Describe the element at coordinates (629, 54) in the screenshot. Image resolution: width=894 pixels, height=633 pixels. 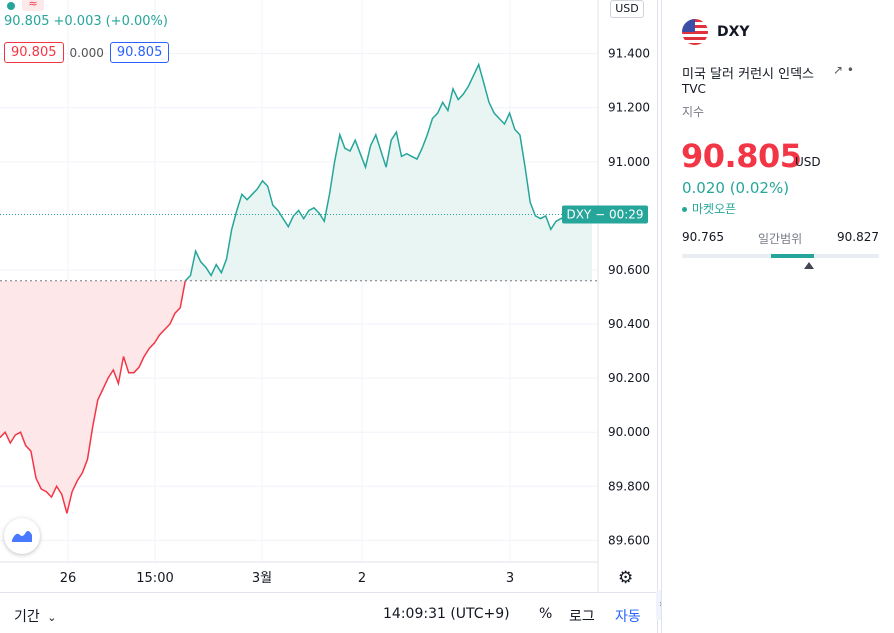
I see `y-tick-label: 91.400` at that location.